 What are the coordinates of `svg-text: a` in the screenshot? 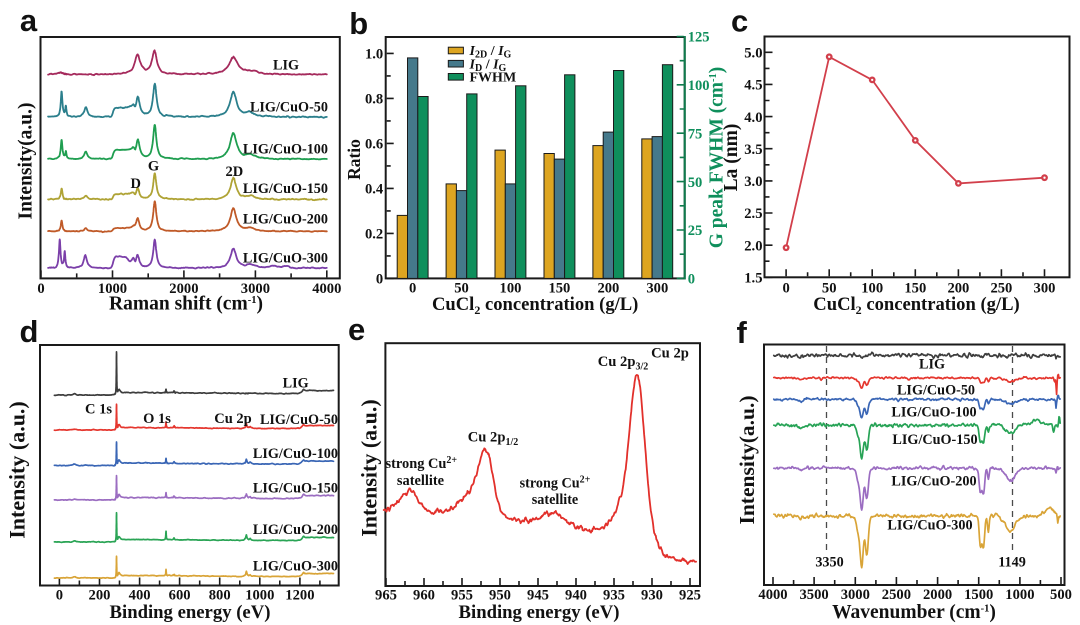 It's located at (29, 20).